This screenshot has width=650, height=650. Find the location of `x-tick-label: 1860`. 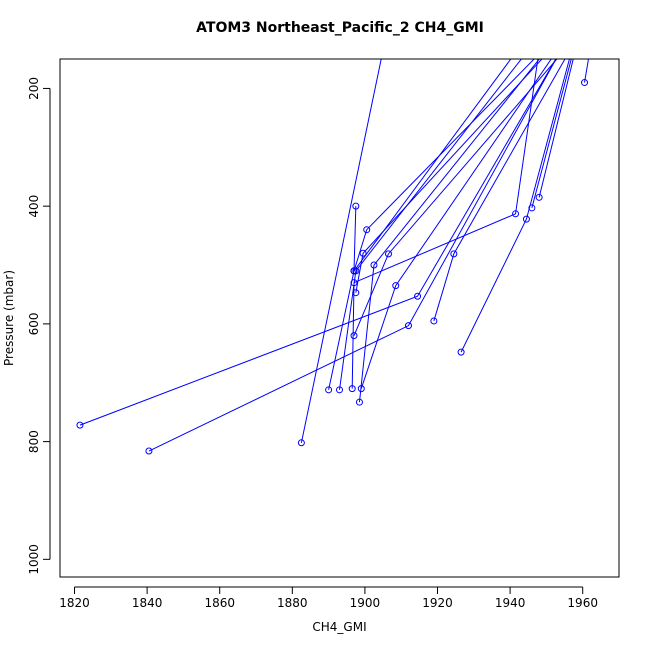

x-tick-label: 1860 is located at coordinates (219, 603).